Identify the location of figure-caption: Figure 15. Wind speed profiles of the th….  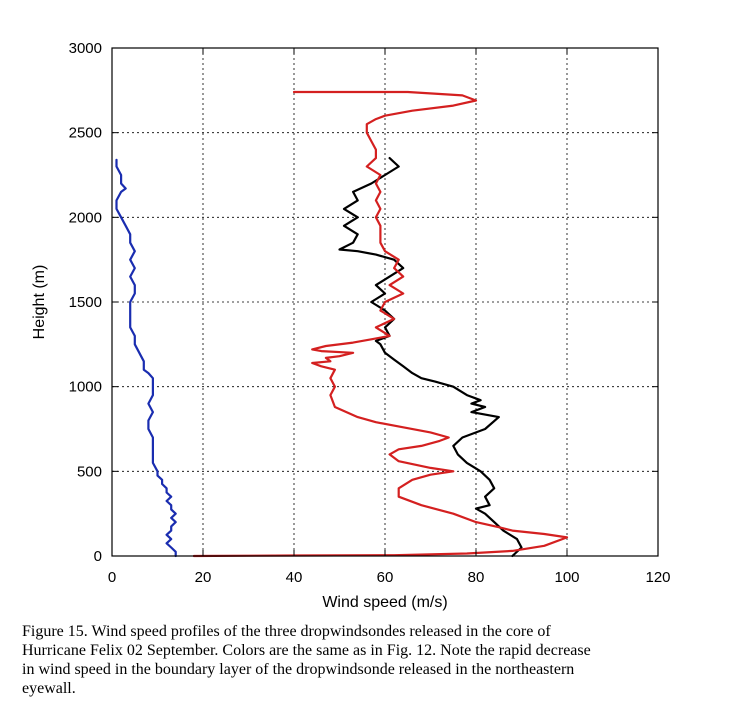
(372, 660).